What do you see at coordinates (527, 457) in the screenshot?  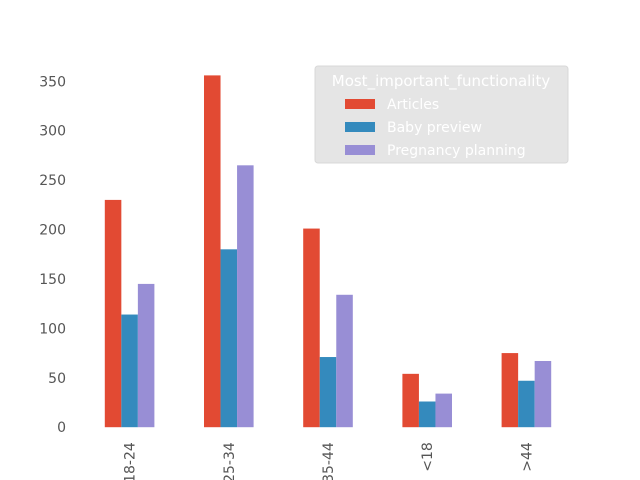 I see `x-tick-label: >44` at bounding box center [527, 457].